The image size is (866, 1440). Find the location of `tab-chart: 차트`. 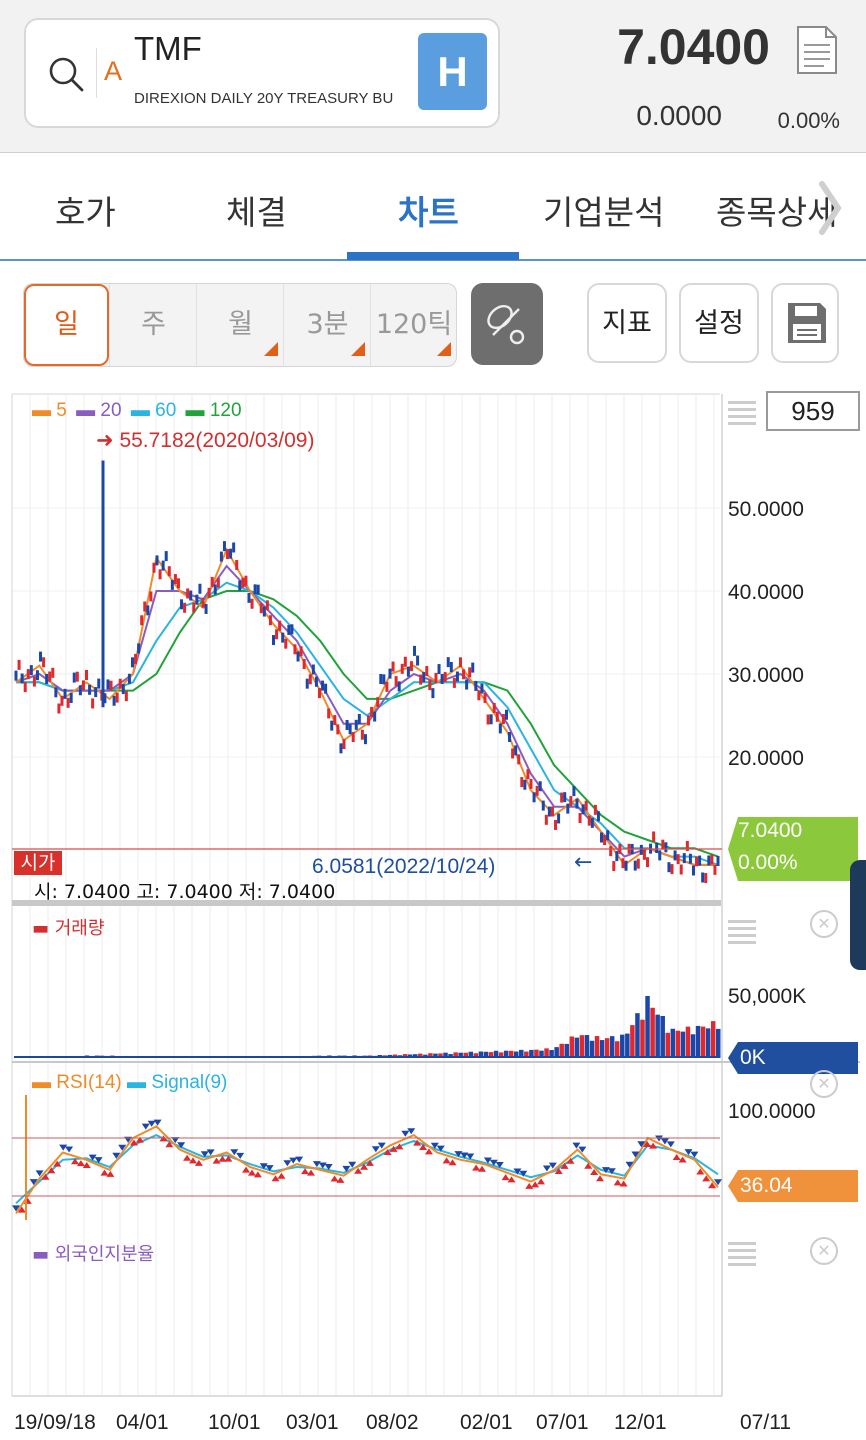

tab-chart: 차트 is located at coordinates (428, 212).